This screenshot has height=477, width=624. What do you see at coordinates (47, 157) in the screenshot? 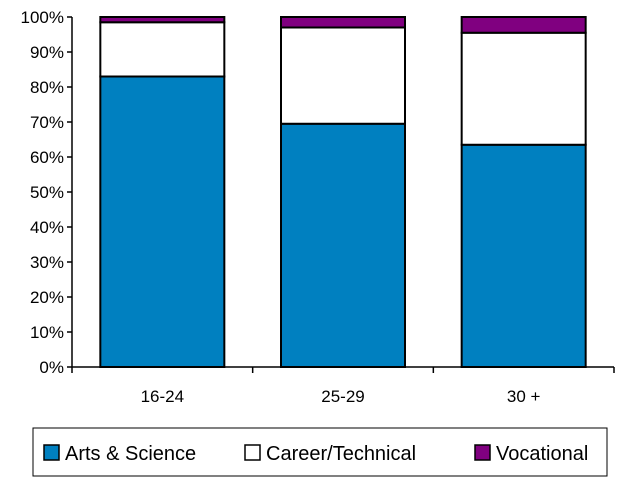
I see `y-tick-label: 60%` at bounding box center [47, 157].